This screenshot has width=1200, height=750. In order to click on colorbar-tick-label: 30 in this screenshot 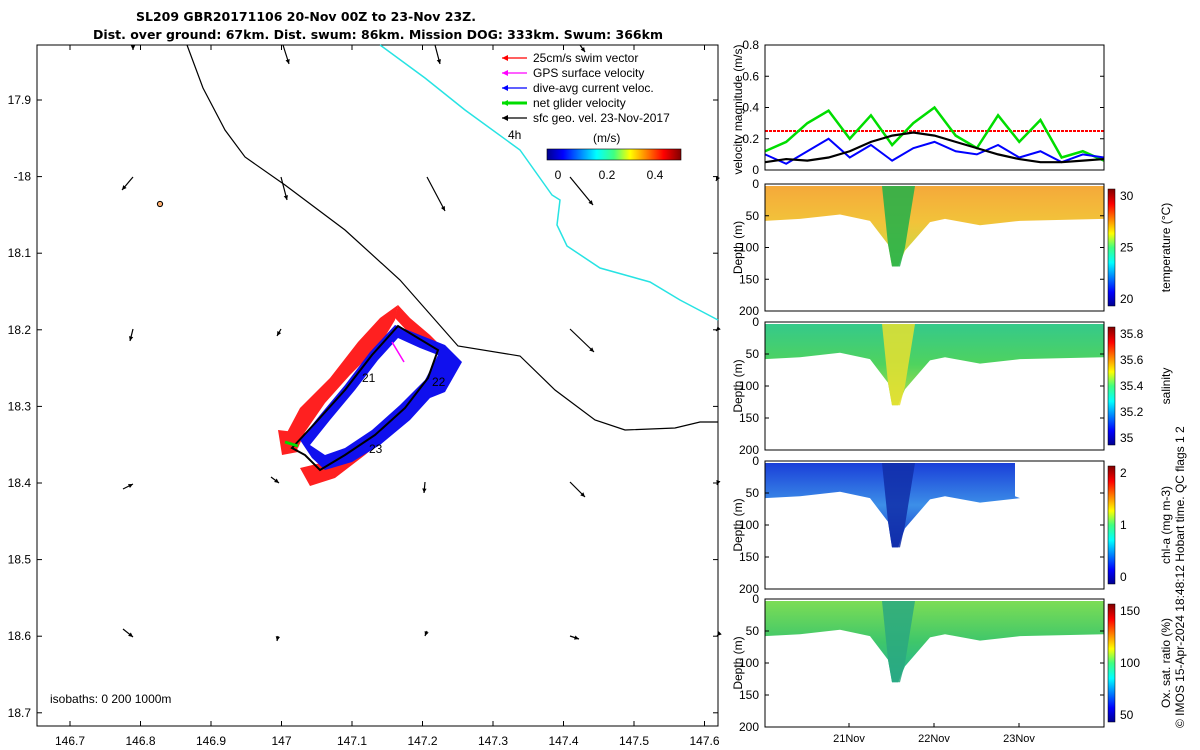, I will do `click(1127, 196)`.